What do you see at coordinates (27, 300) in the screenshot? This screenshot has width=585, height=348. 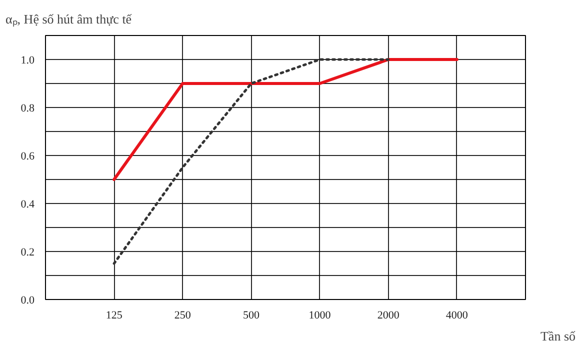 I see `y-tick-label: 0.0` at bounding box center [27, 300].